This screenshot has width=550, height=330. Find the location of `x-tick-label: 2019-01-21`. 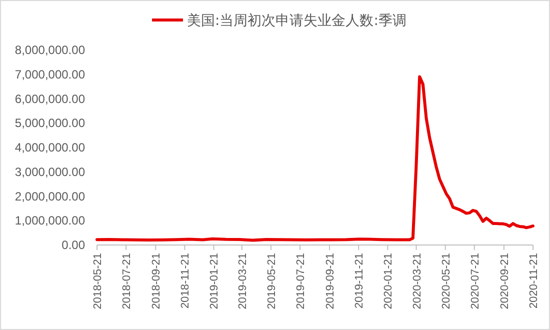

x-tick-label: 2019-01-21 is located at coordinates (214, 281).